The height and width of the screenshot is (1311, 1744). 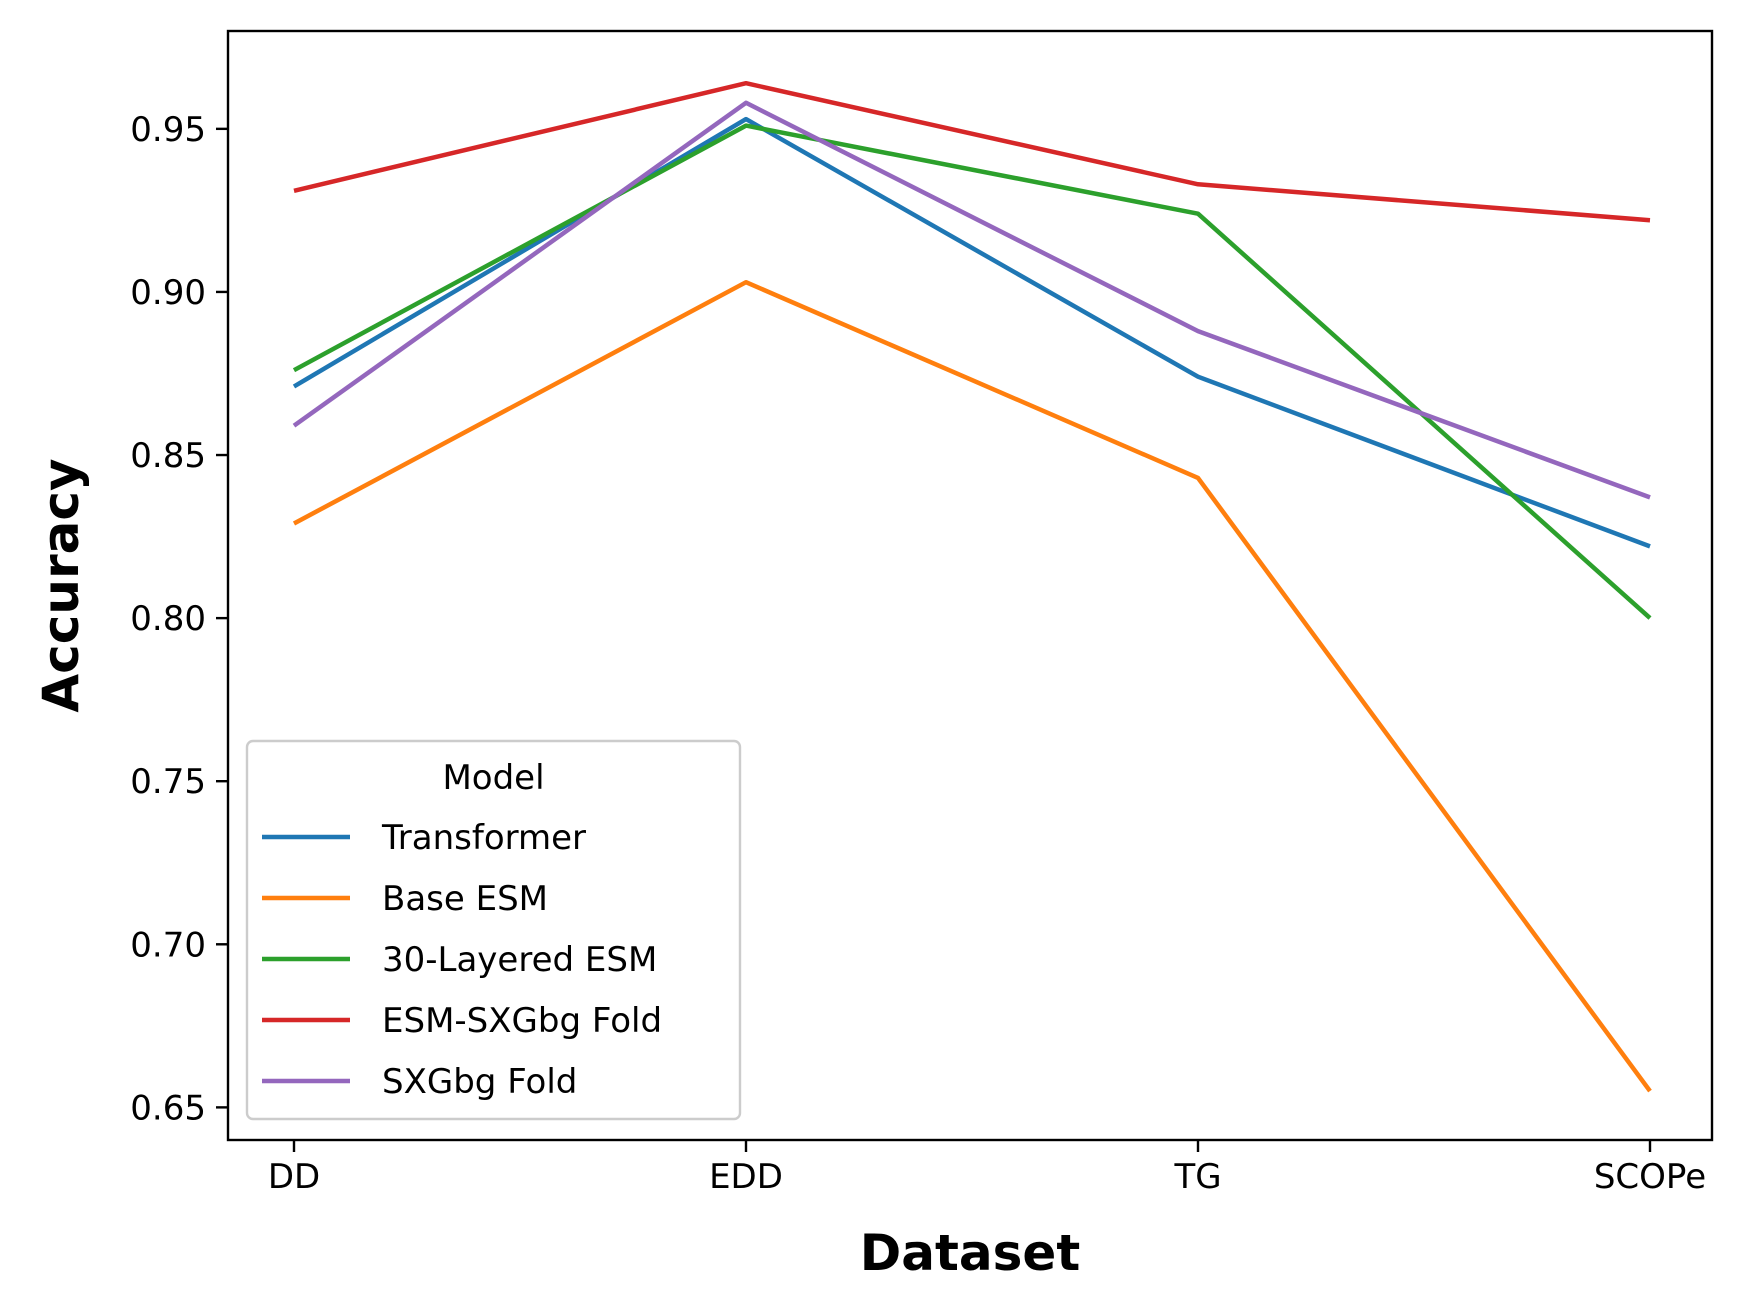 I want to click on legend-label: ESM-SXGbg Fold, so click(x=522, y=1021).